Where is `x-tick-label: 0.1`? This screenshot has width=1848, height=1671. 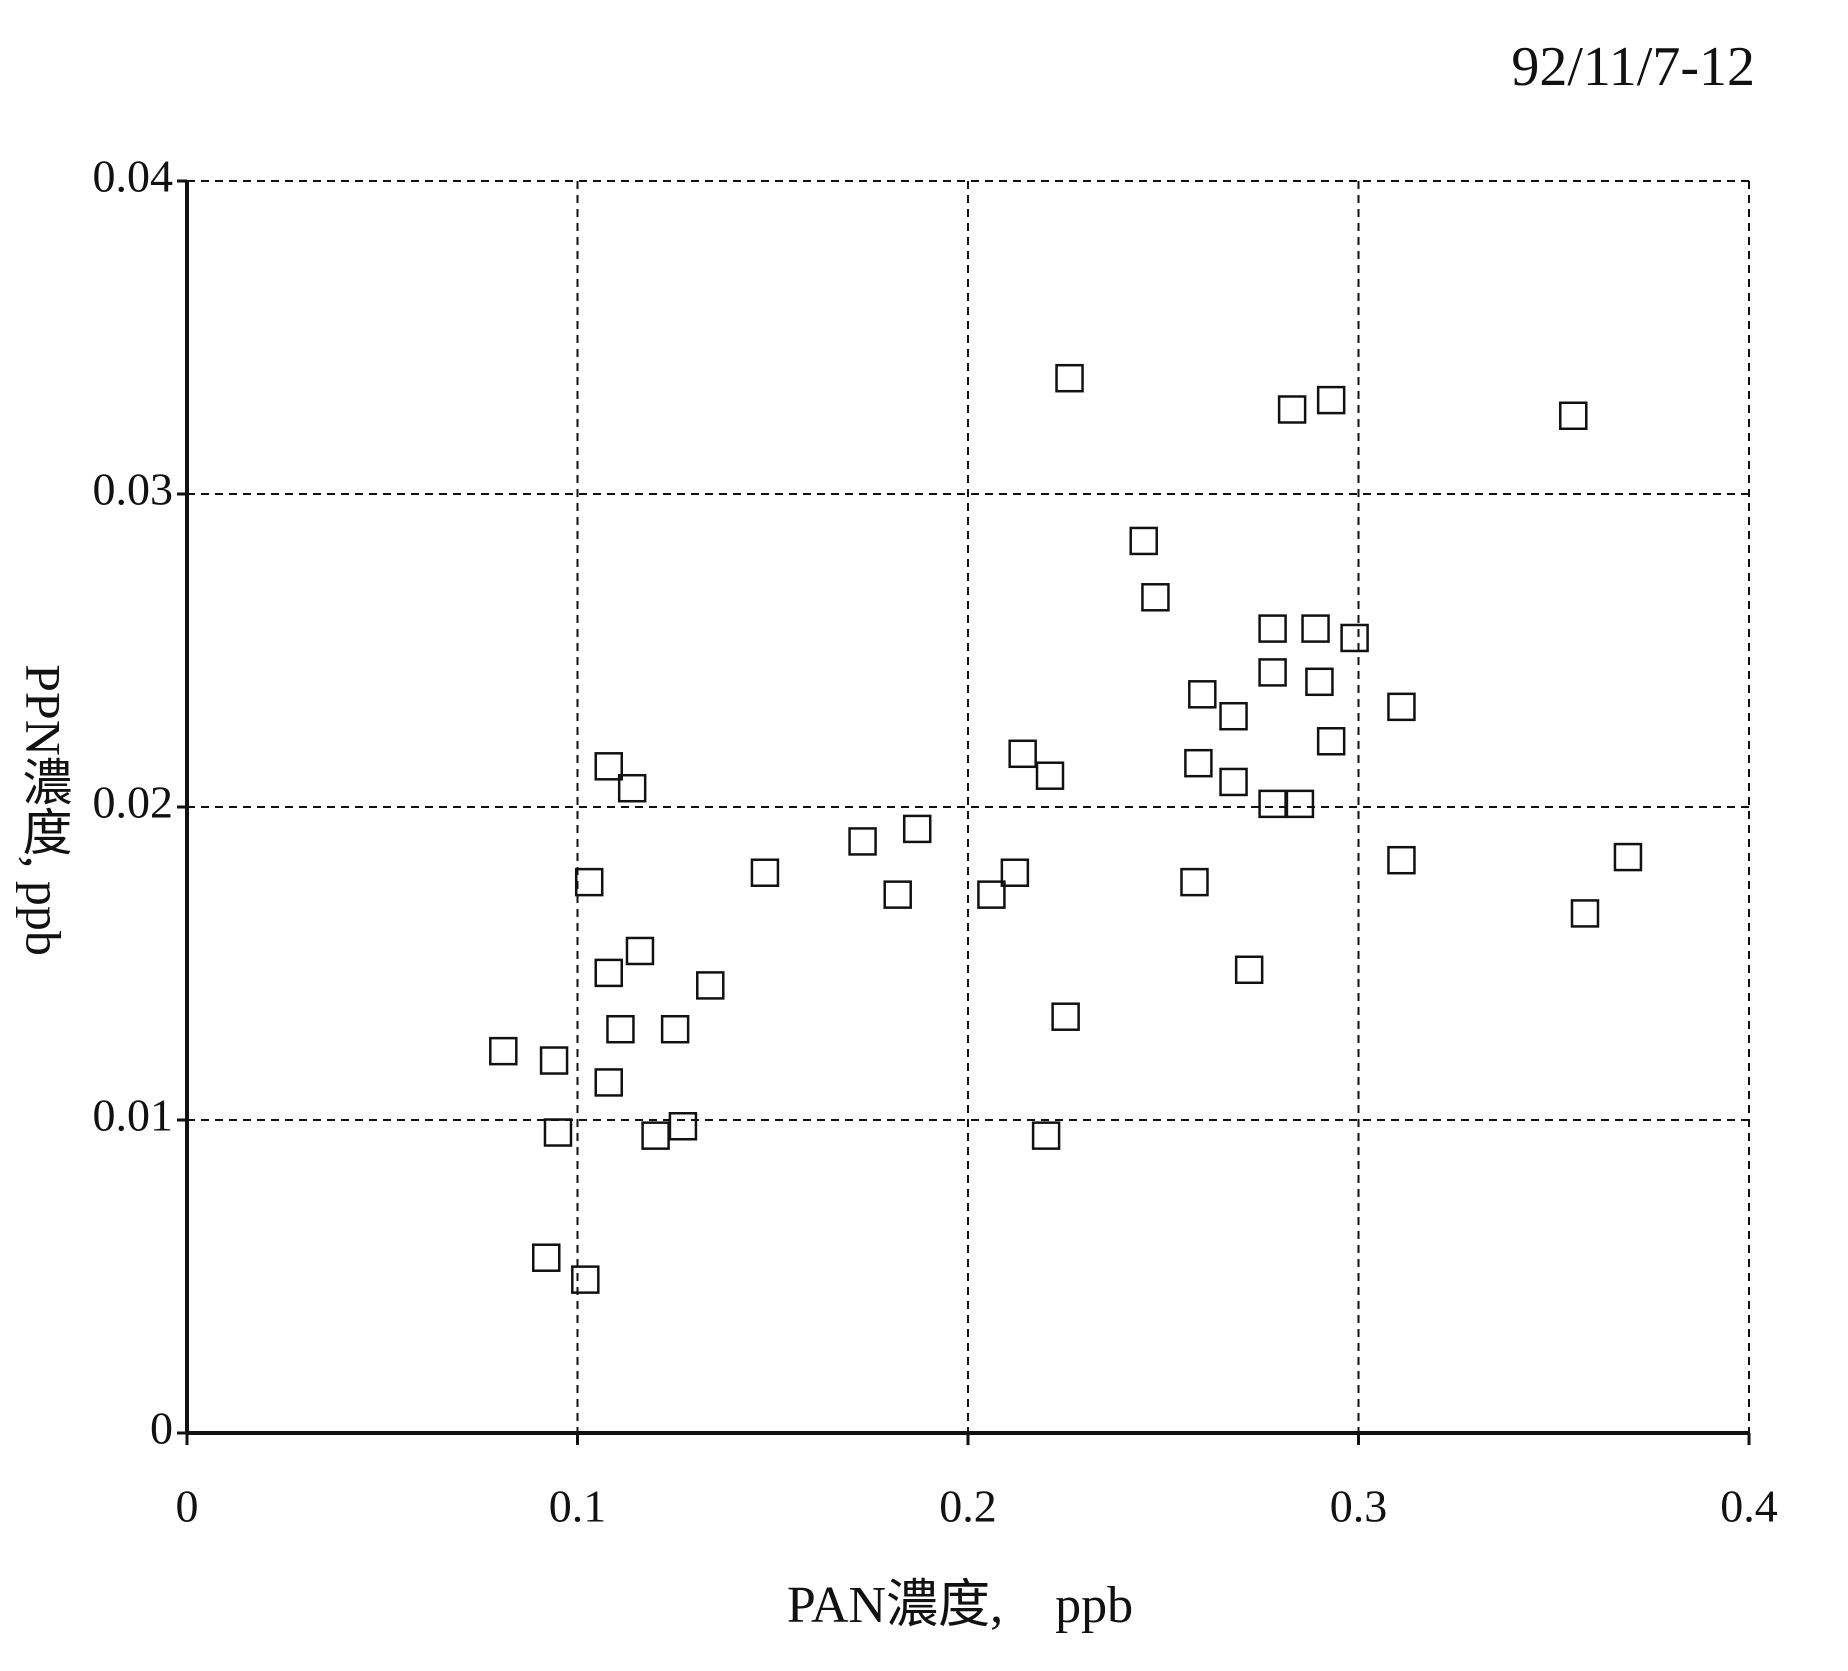 x-tick-label: 0.1 is located at coordinates (578, 1506).